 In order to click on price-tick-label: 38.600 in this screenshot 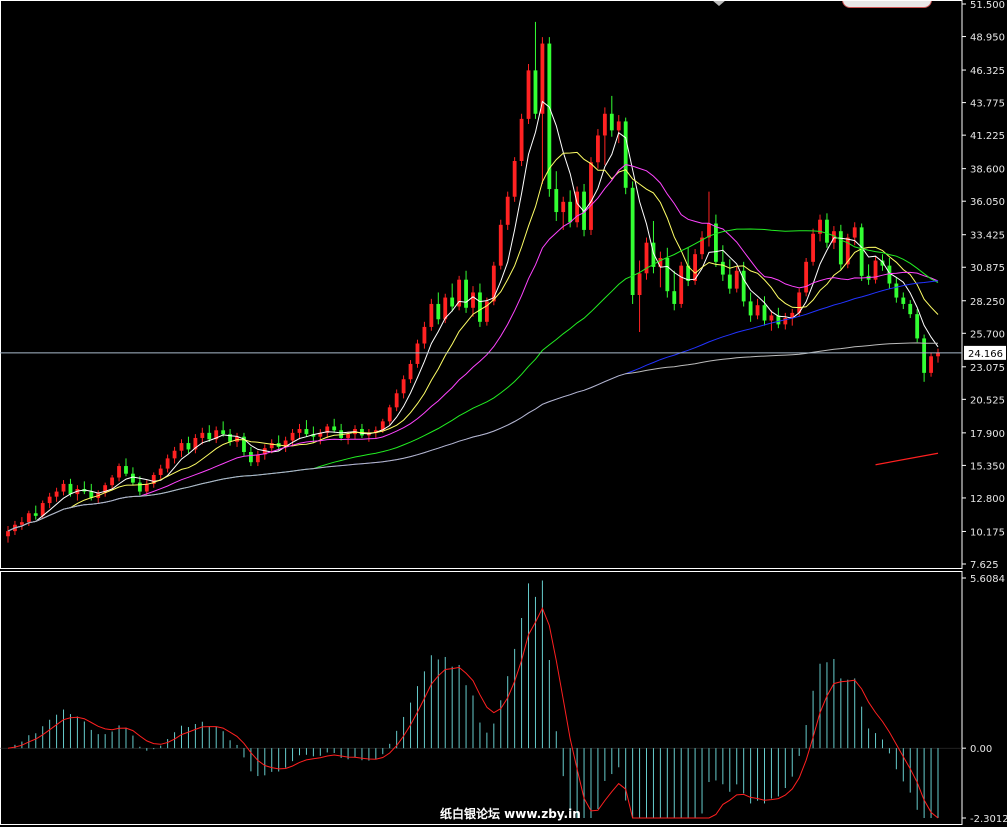, I will do `click(987, 170)`.